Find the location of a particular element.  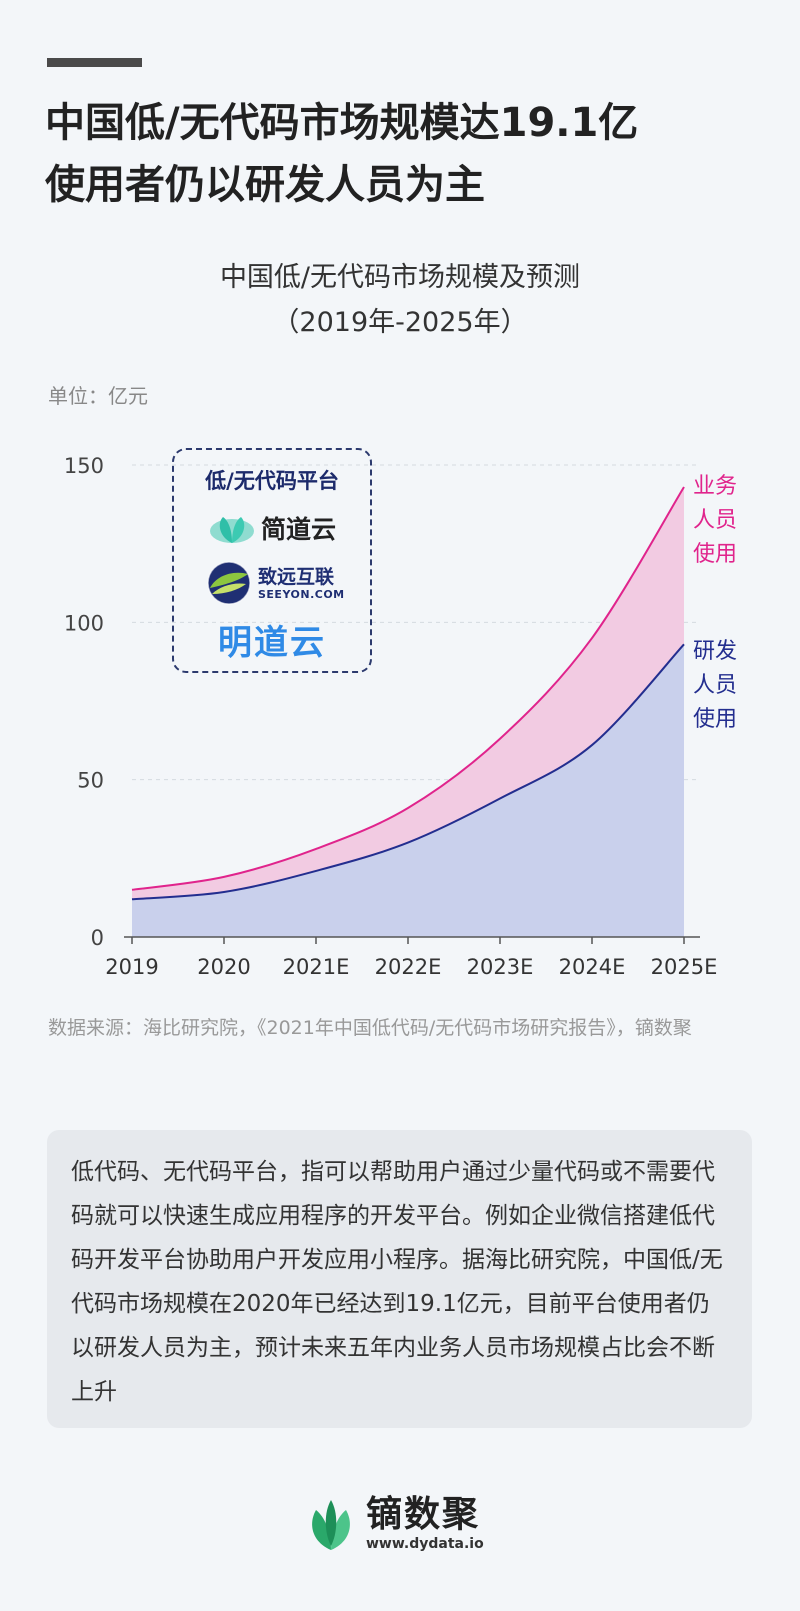

headline: 中国低/无代码市场规模达19.1亿 使用者仍以研发人员为主 is located at coordinates (405, 154).